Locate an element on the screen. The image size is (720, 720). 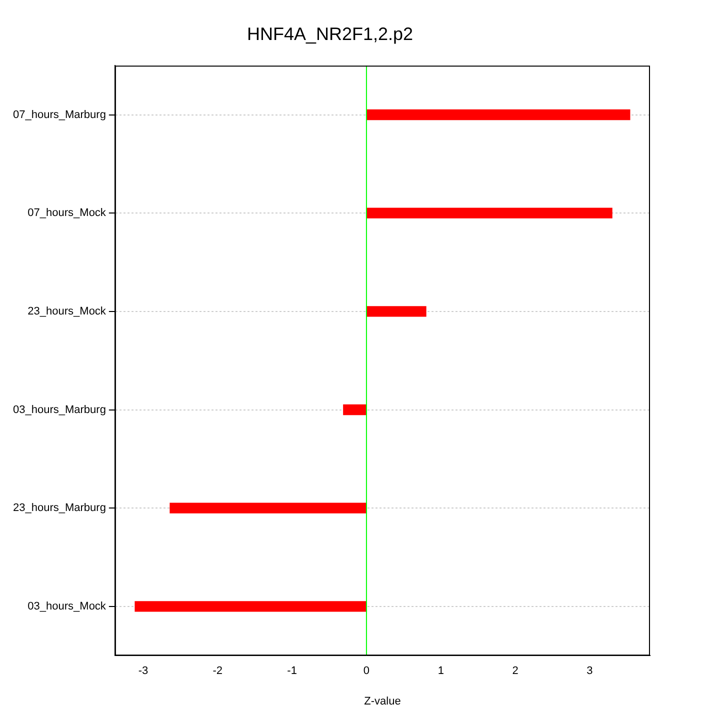
y-tick-label: 03_hours_Mock is located at coordinates (67, 606).